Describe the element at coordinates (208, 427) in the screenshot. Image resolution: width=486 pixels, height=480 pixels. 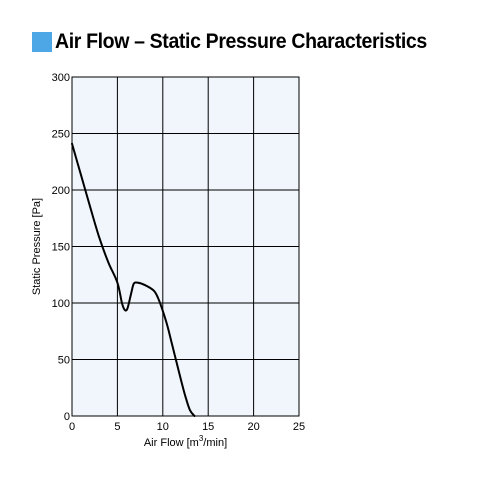
I see `x-tick-label: 15` at that location.